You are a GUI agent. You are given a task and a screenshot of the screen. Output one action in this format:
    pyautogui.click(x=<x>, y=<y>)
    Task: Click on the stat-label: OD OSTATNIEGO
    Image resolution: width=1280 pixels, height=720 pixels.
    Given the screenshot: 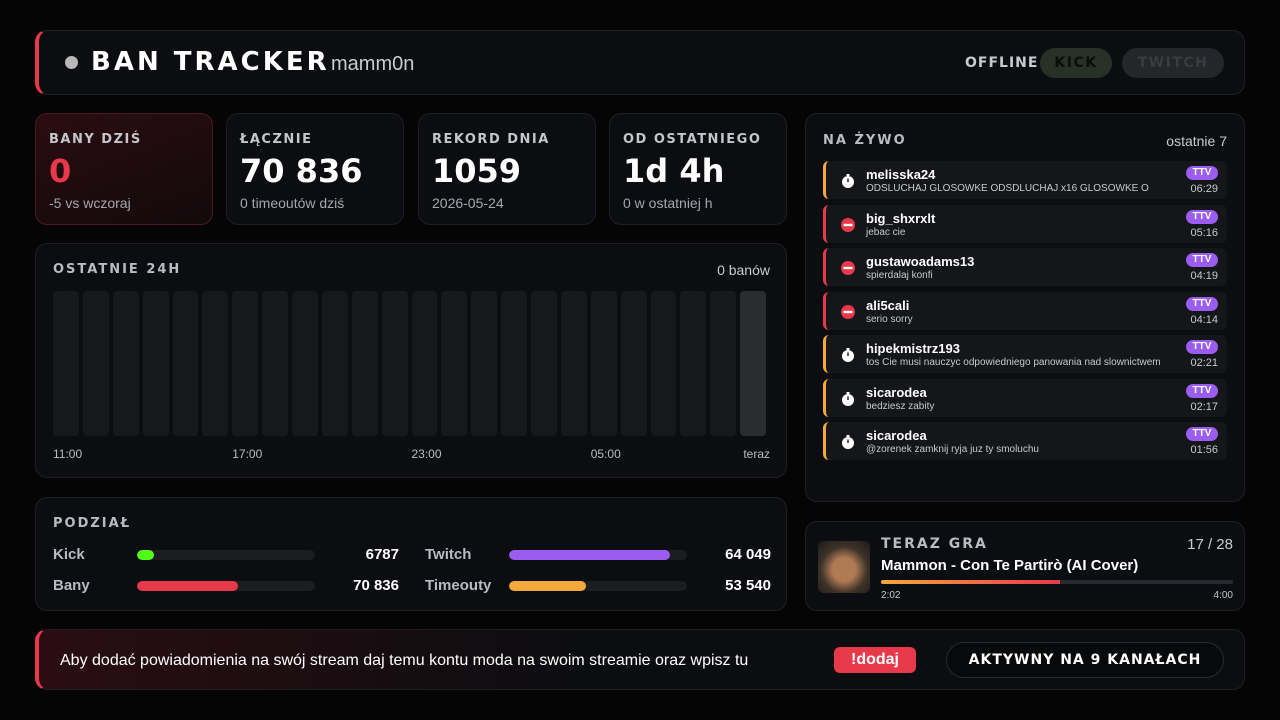 What is the action you would take?
    pyautogui.click(x=692, y=139)
    